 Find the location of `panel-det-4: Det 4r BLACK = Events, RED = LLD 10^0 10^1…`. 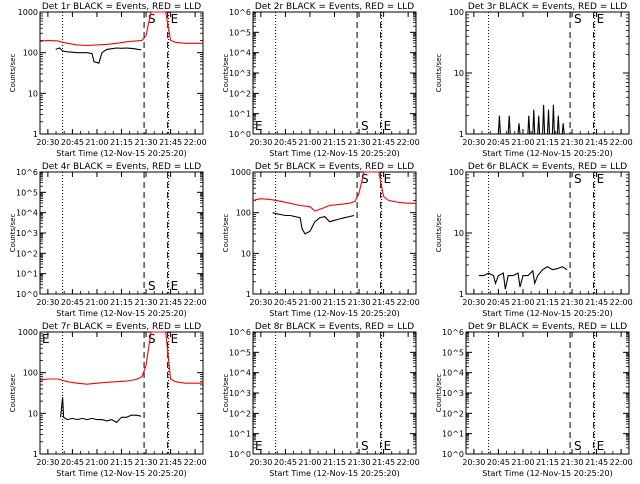

panel-det-4: Det 4r BLACK = Events, RED = LLD 10^0 10^1… is located at coordinates (108, 240).